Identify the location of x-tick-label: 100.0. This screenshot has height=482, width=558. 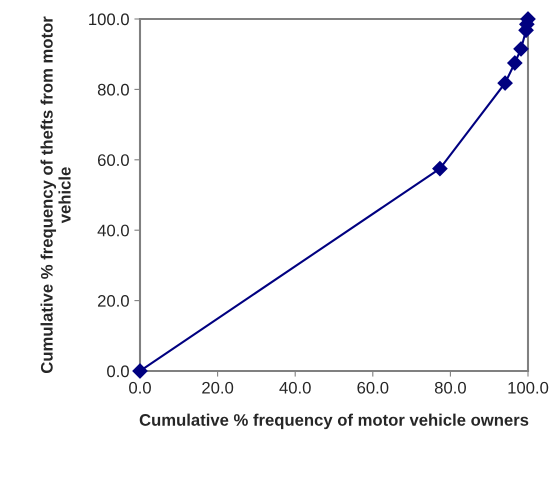
(528, 388).